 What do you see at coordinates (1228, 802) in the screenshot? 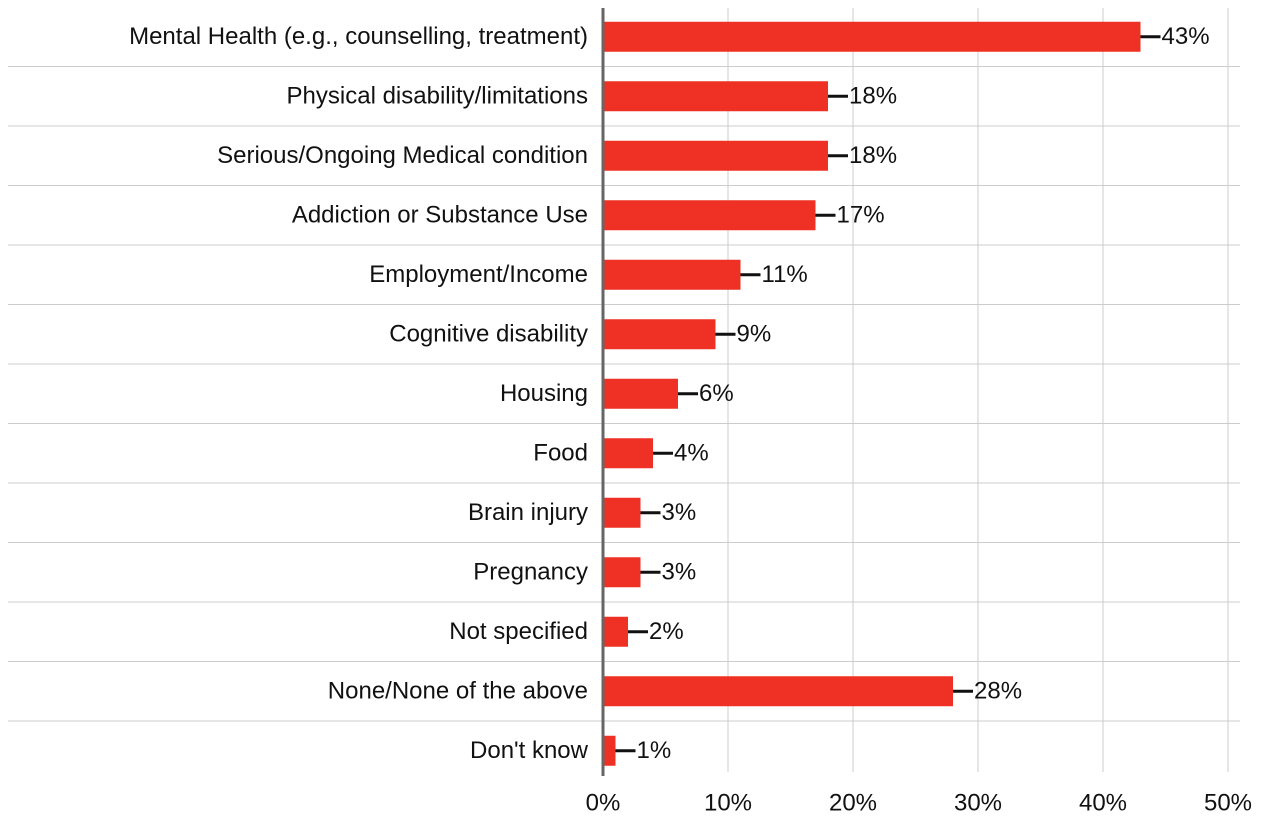
I see `x-tick-label: 50%` at bounding box center [1228, 802].